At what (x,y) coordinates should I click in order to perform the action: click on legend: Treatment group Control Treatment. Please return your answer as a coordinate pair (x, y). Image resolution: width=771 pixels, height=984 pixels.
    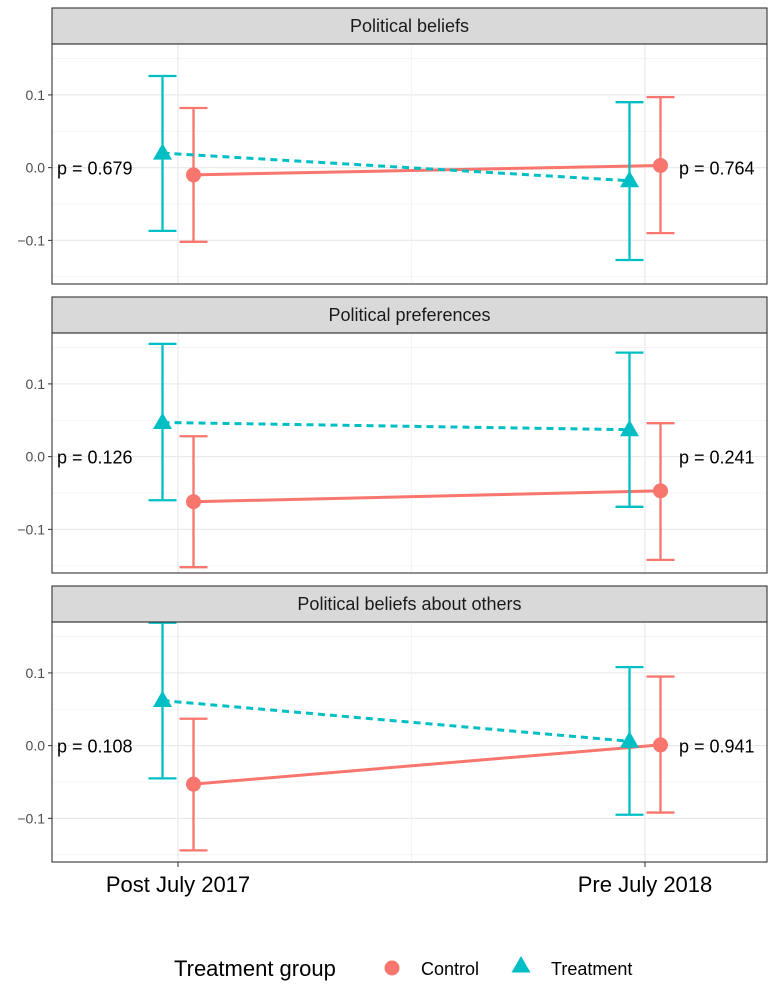
    Looking at the image, I should click on (403, 968).